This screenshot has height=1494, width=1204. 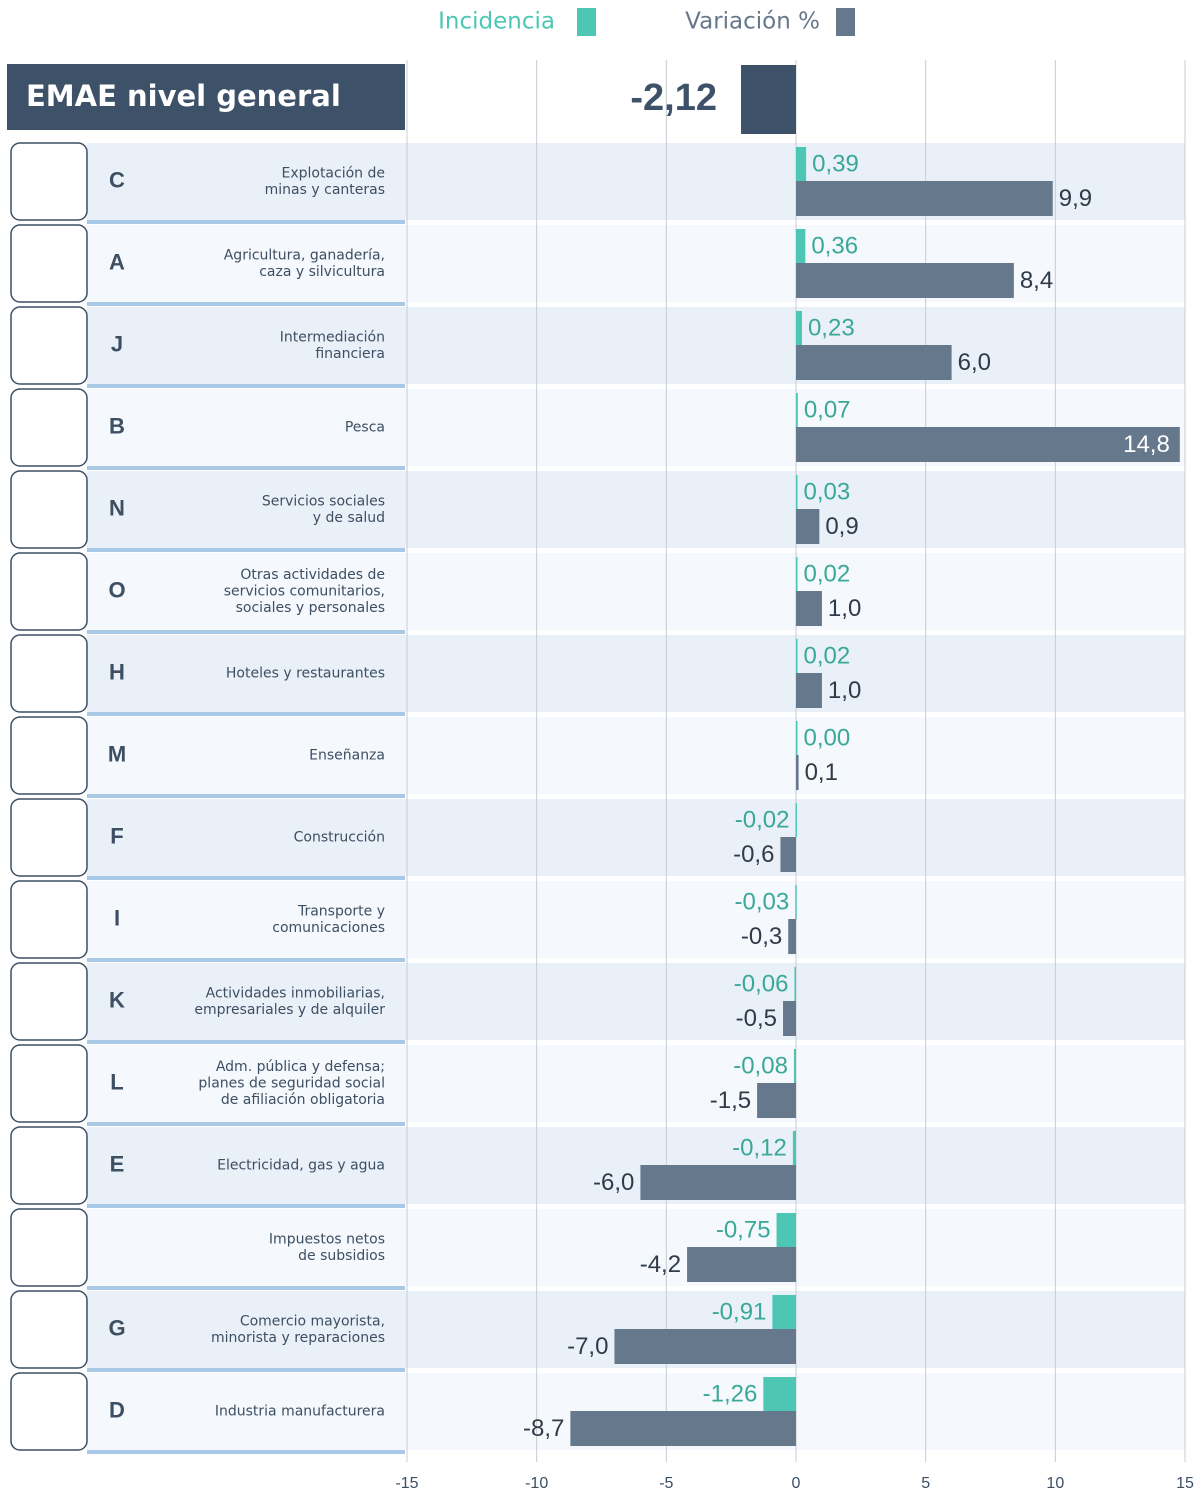 I want to click on value-label: 0,07, so click(x=827, y=409).